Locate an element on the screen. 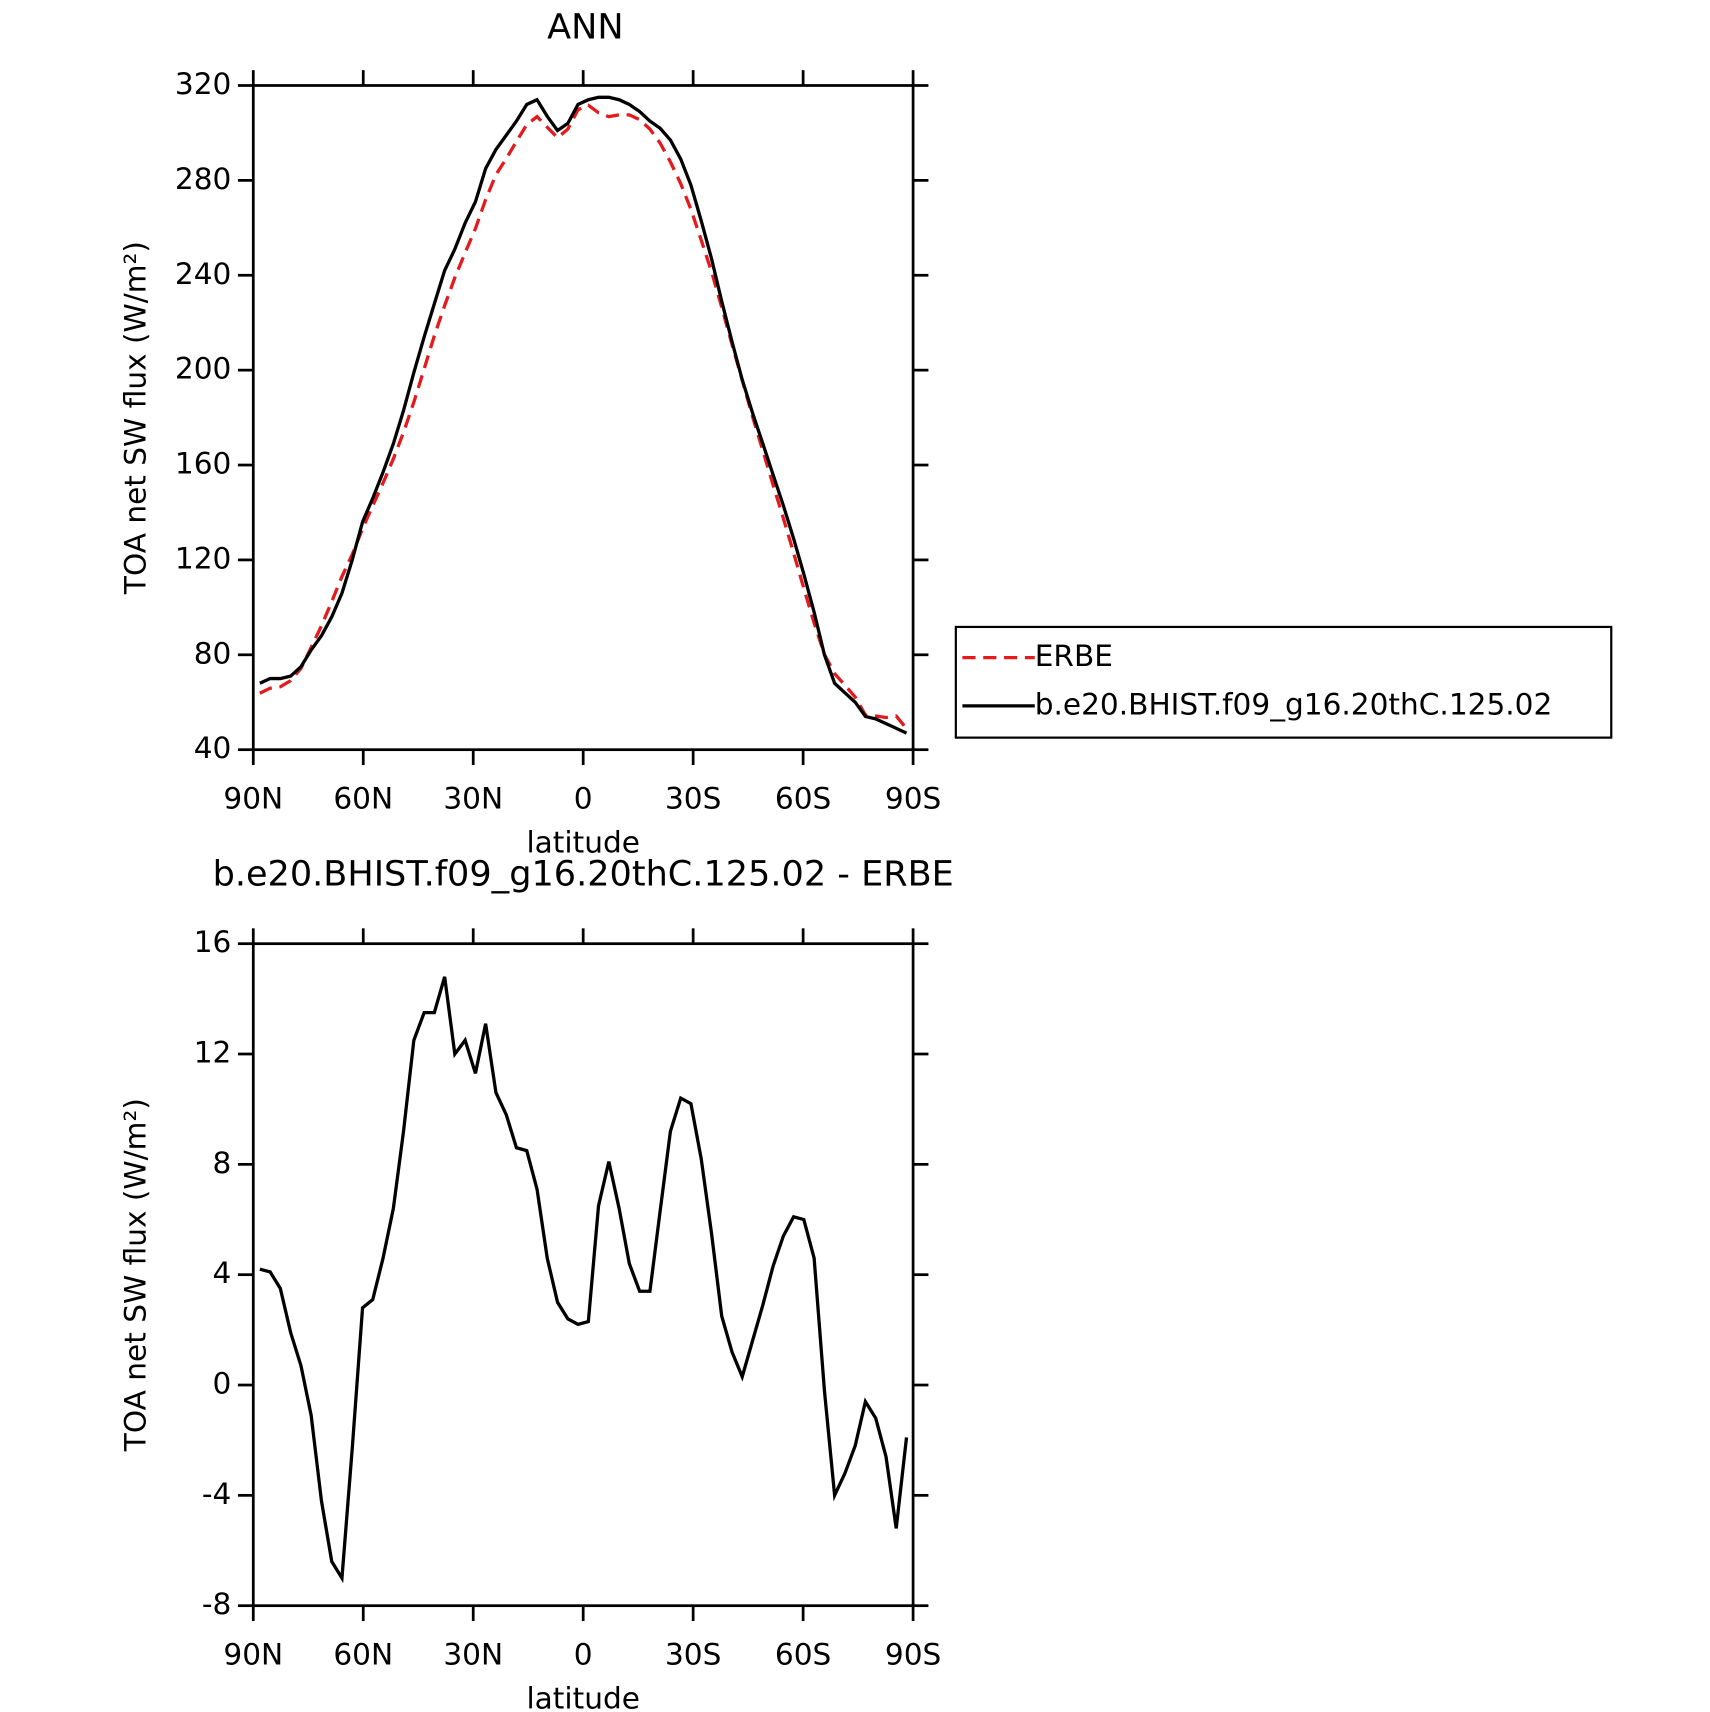 This screenshot has height=1712, width=1710. y-tick-label: 240 is located at coordinates (203, 274).